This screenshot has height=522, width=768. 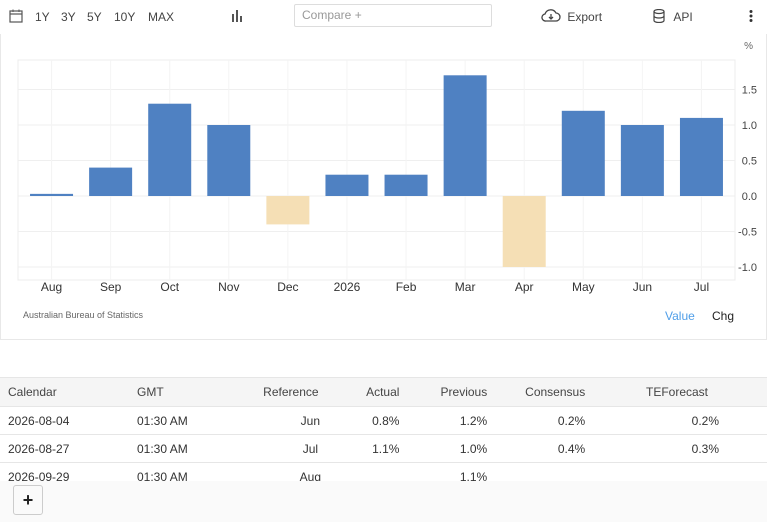 I want to click on row-reference: Jun, so click(x=291, y=420).